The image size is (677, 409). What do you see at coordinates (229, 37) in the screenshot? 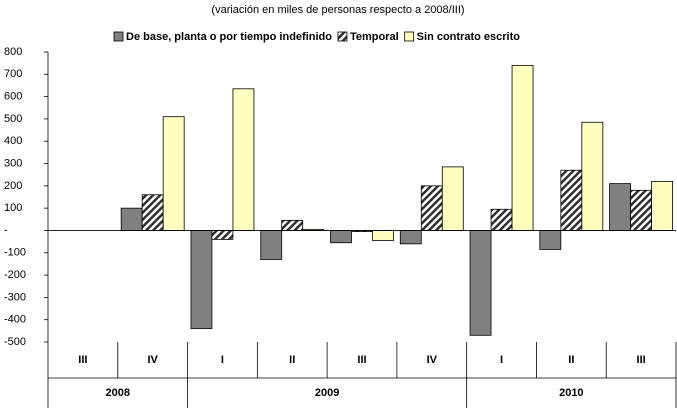
I see `legend-label: De base, planta o por tiempo indefinido` at bounding box center [229, 37].